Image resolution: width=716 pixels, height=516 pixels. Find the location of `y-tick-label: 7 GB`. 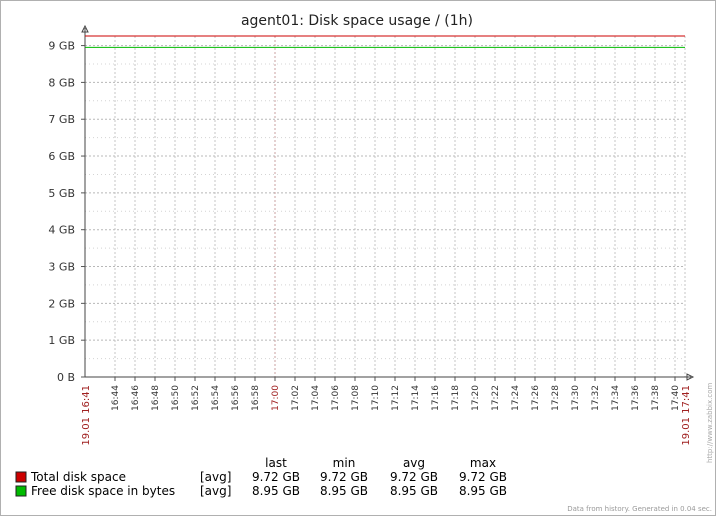

y-tick-label: 7 GB is located at coordinates (61, 119).